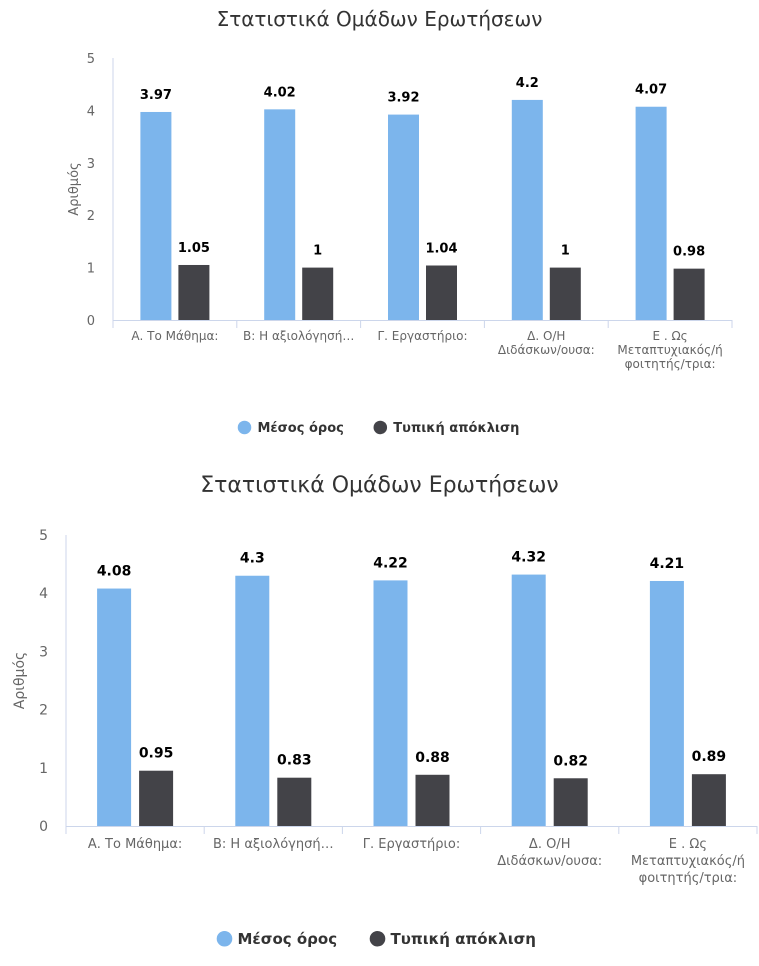 This screenshot has width=759, height=966. What do you see at coordinates (527, 83) in the screenshot?
I see `chart-1-data-label: 4.2` at bounding box center [527, 83].